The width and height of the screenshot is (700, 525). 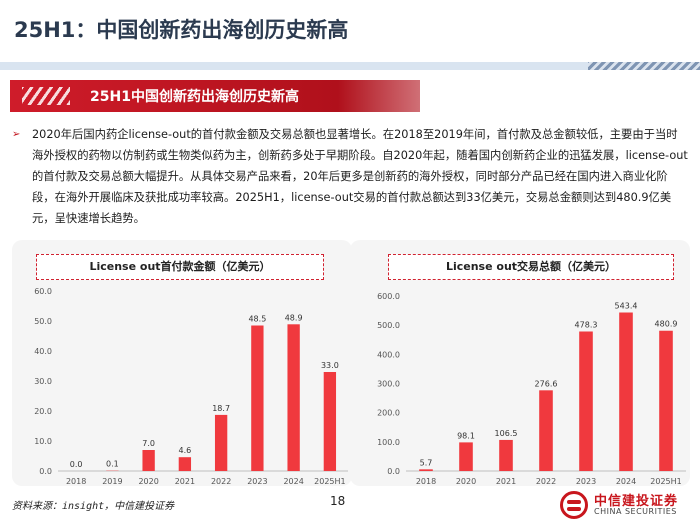 I want to click on y-tick-label: 400.0, so click(x=388, y=354).